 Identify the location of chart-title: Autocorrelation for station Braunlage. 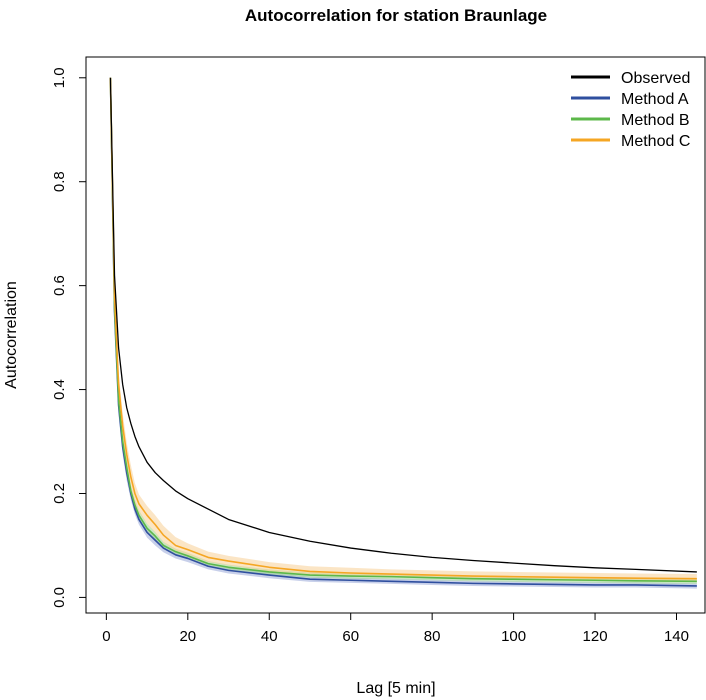
(396, 15).